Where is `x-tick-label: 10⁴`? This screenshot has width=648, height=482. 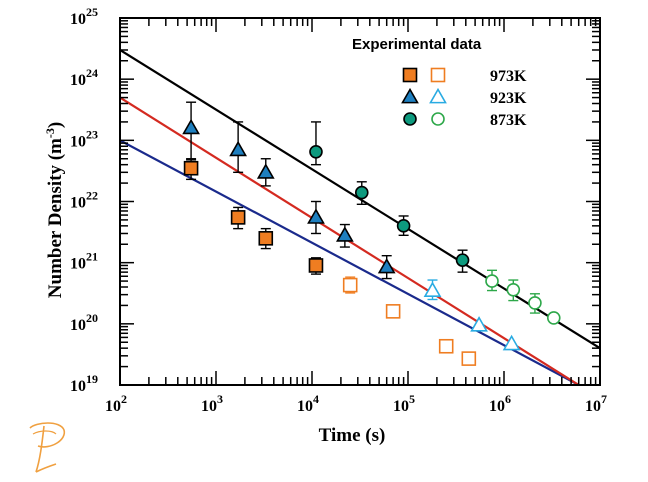
x-tick-label: 10⁴ is located at coordinates (308, 403).